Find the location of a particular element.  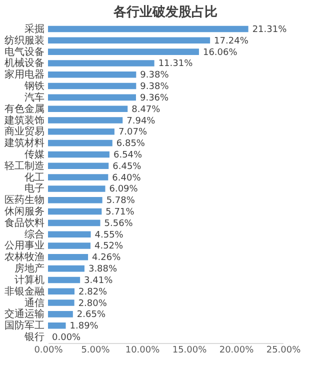

y-tick-label: 商业贸易 is located at coordinates (24, 132).